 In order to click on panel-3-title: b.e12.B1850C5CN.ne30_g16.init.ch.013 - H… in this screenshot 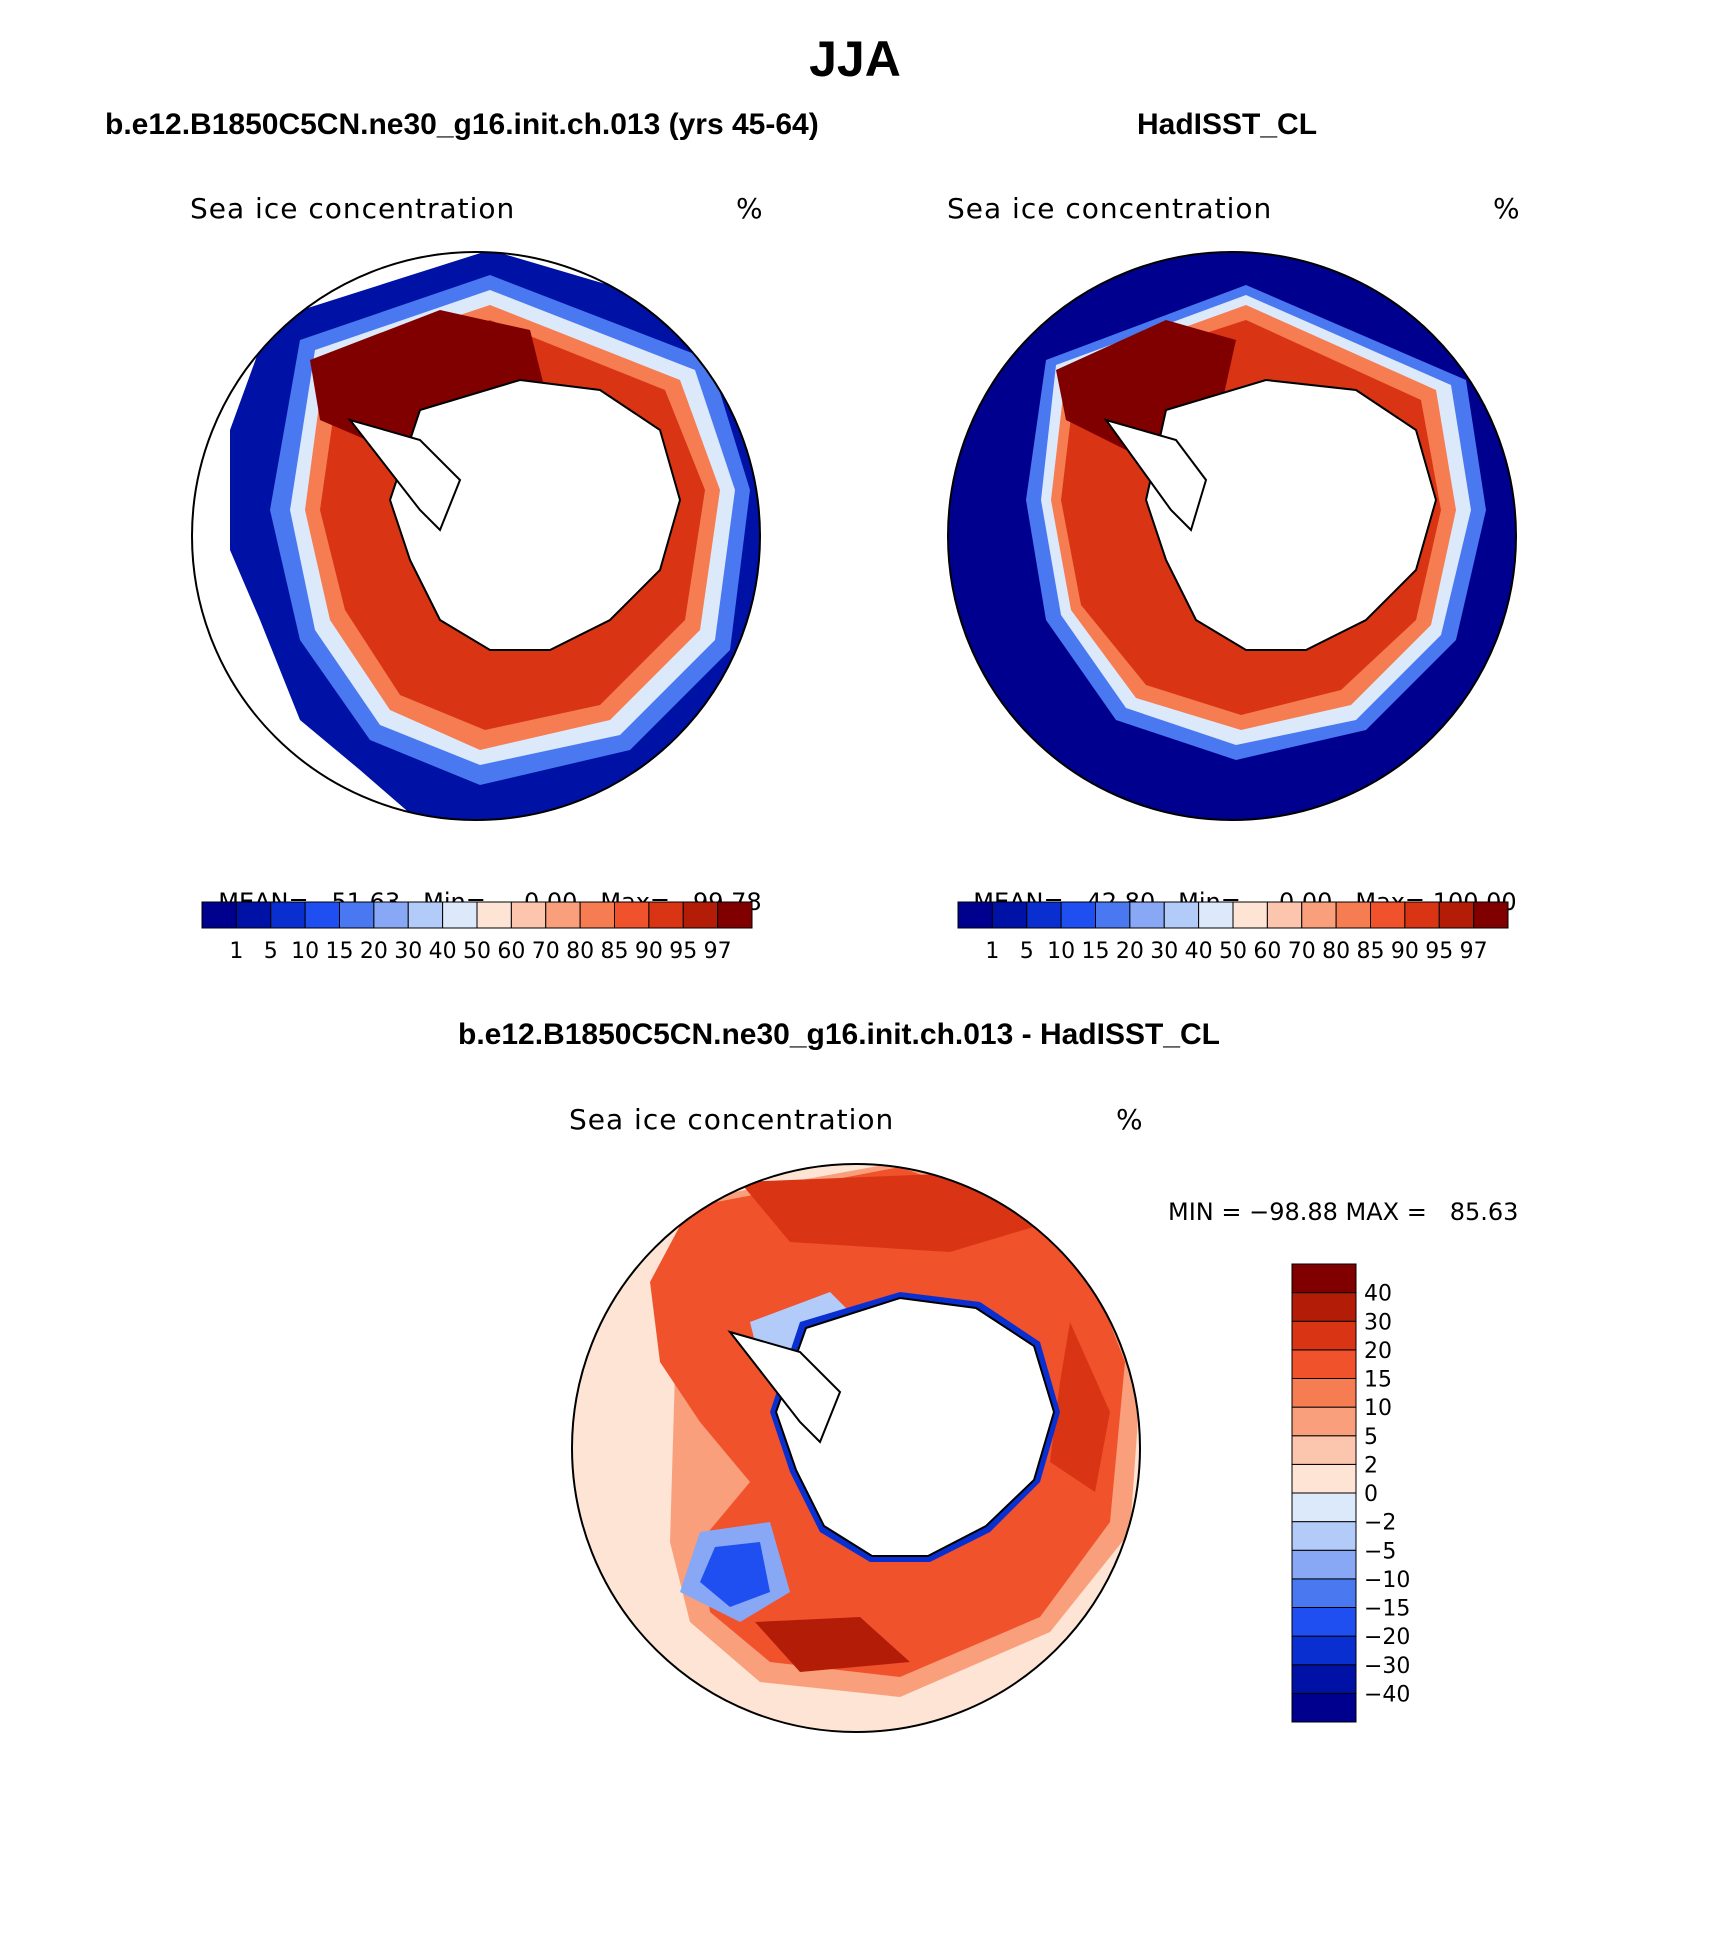, I will do `click(839, 1034)`.